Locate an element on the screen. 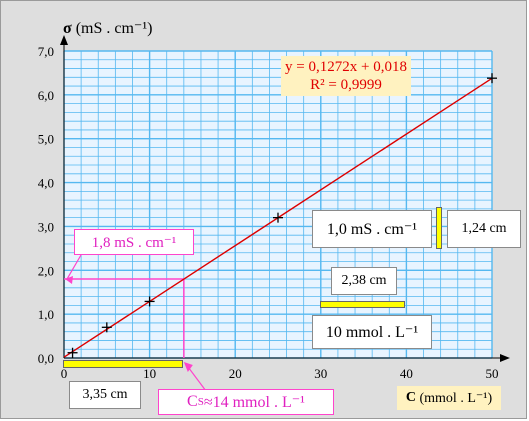  y-scale-bar is located at coordinates (439, 228).